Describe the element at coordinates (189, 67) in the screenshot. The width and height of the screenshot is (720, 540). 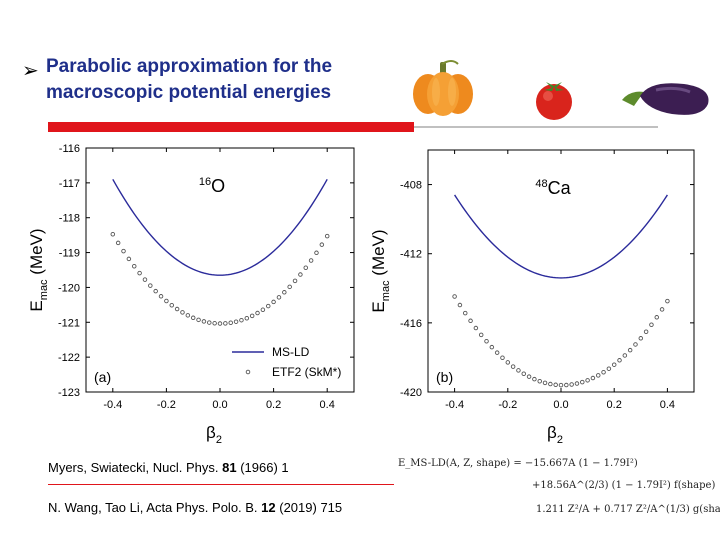
I see `title-line-1: Parabolic approximation for the` at that location.